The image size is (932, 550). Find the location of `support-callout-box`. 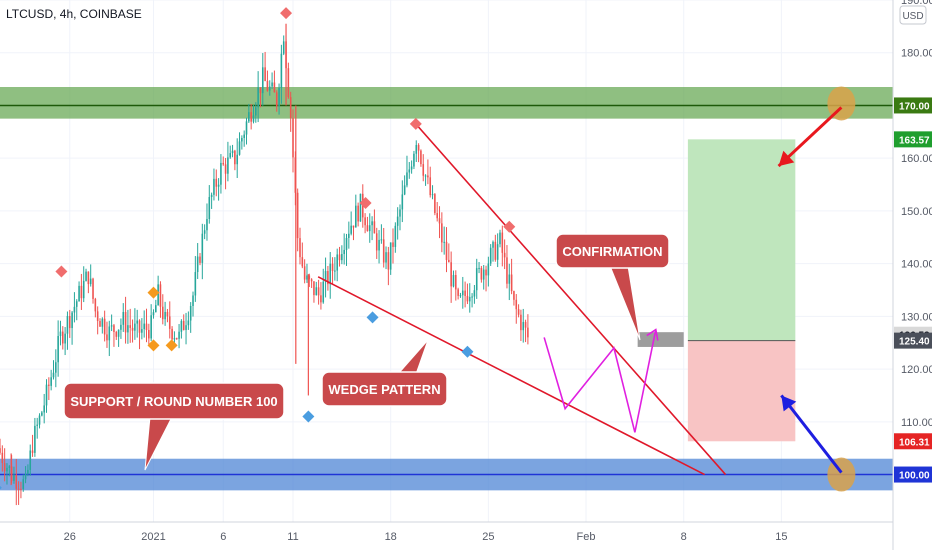

support-callout-box is located at coordinates (174, 401).